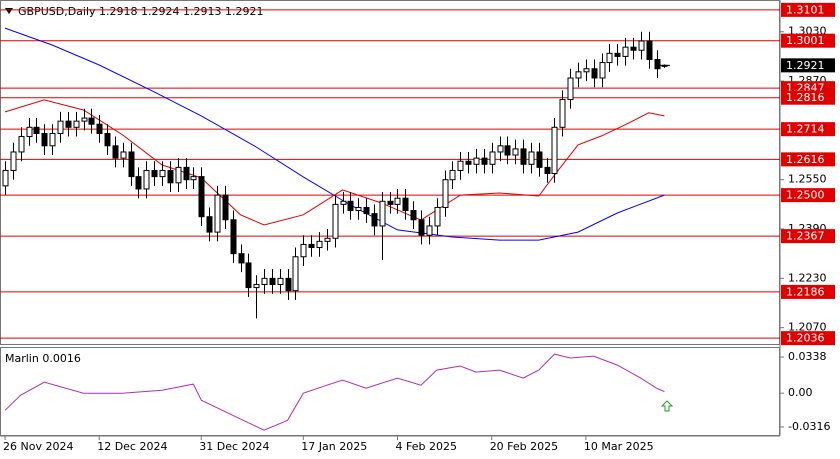 This screenshot has width=840, height=459. I want to click on x-tick-label: 10 Mar 2025, so click(619, 446).